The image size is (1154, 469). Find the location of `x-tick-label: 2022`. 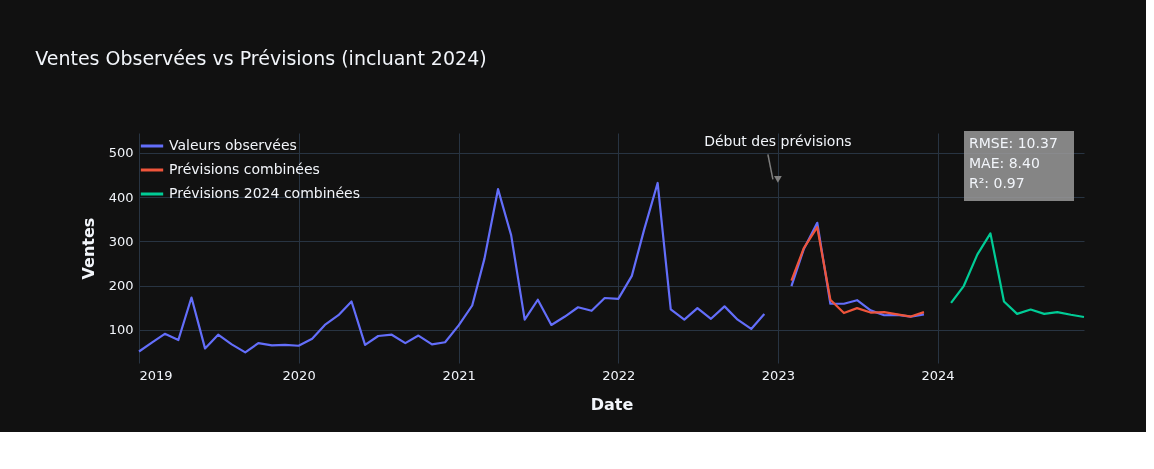

x-tick-label: 2022 is located at coordinates (619, 375).